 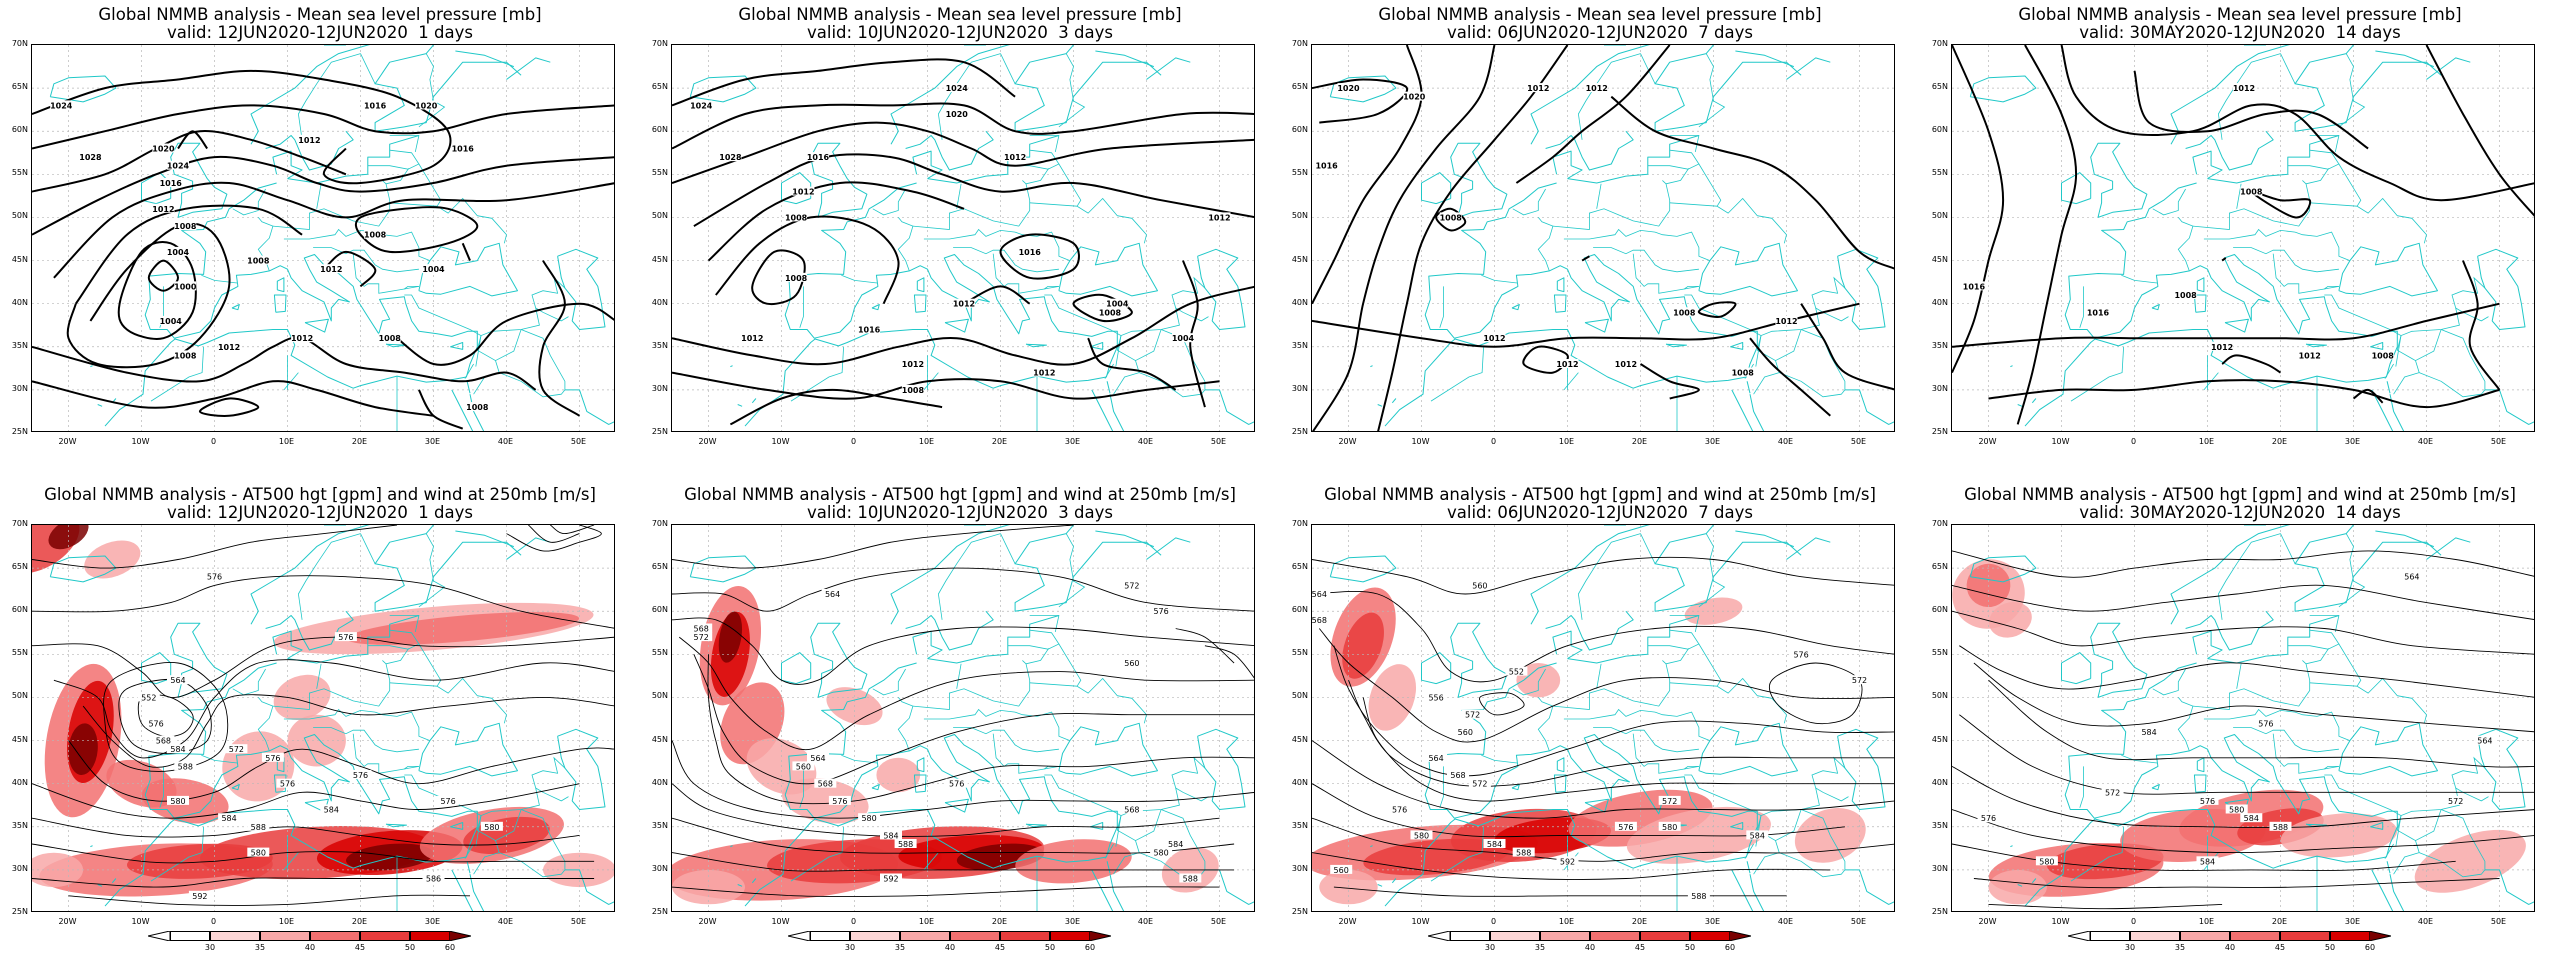 What do you see at coordinates (309, 941) in the screenshot?
I see `wind-colorbar: 30 35 40 45 50 60` at bounding box center [309, 941].